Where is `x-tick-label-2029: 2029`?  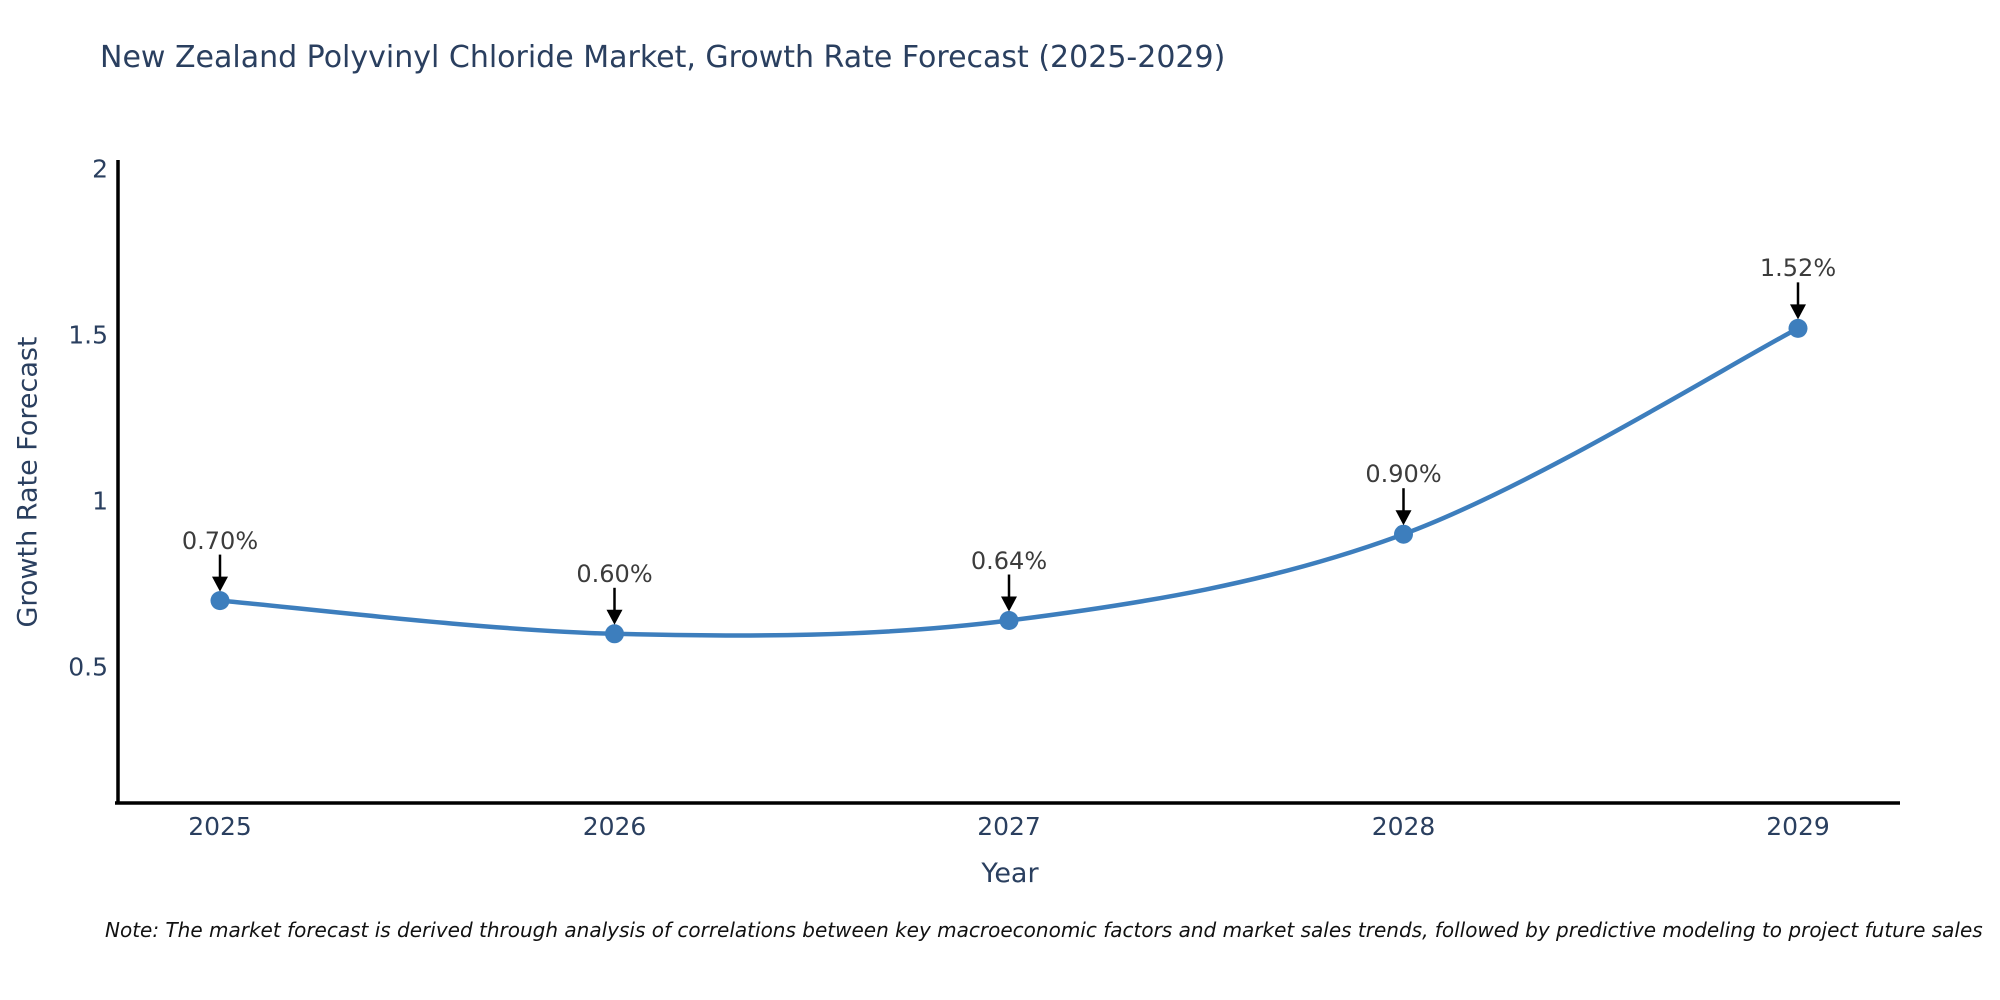
x-tick-label-2029: 2029 is located at coordinates (1798, 826).